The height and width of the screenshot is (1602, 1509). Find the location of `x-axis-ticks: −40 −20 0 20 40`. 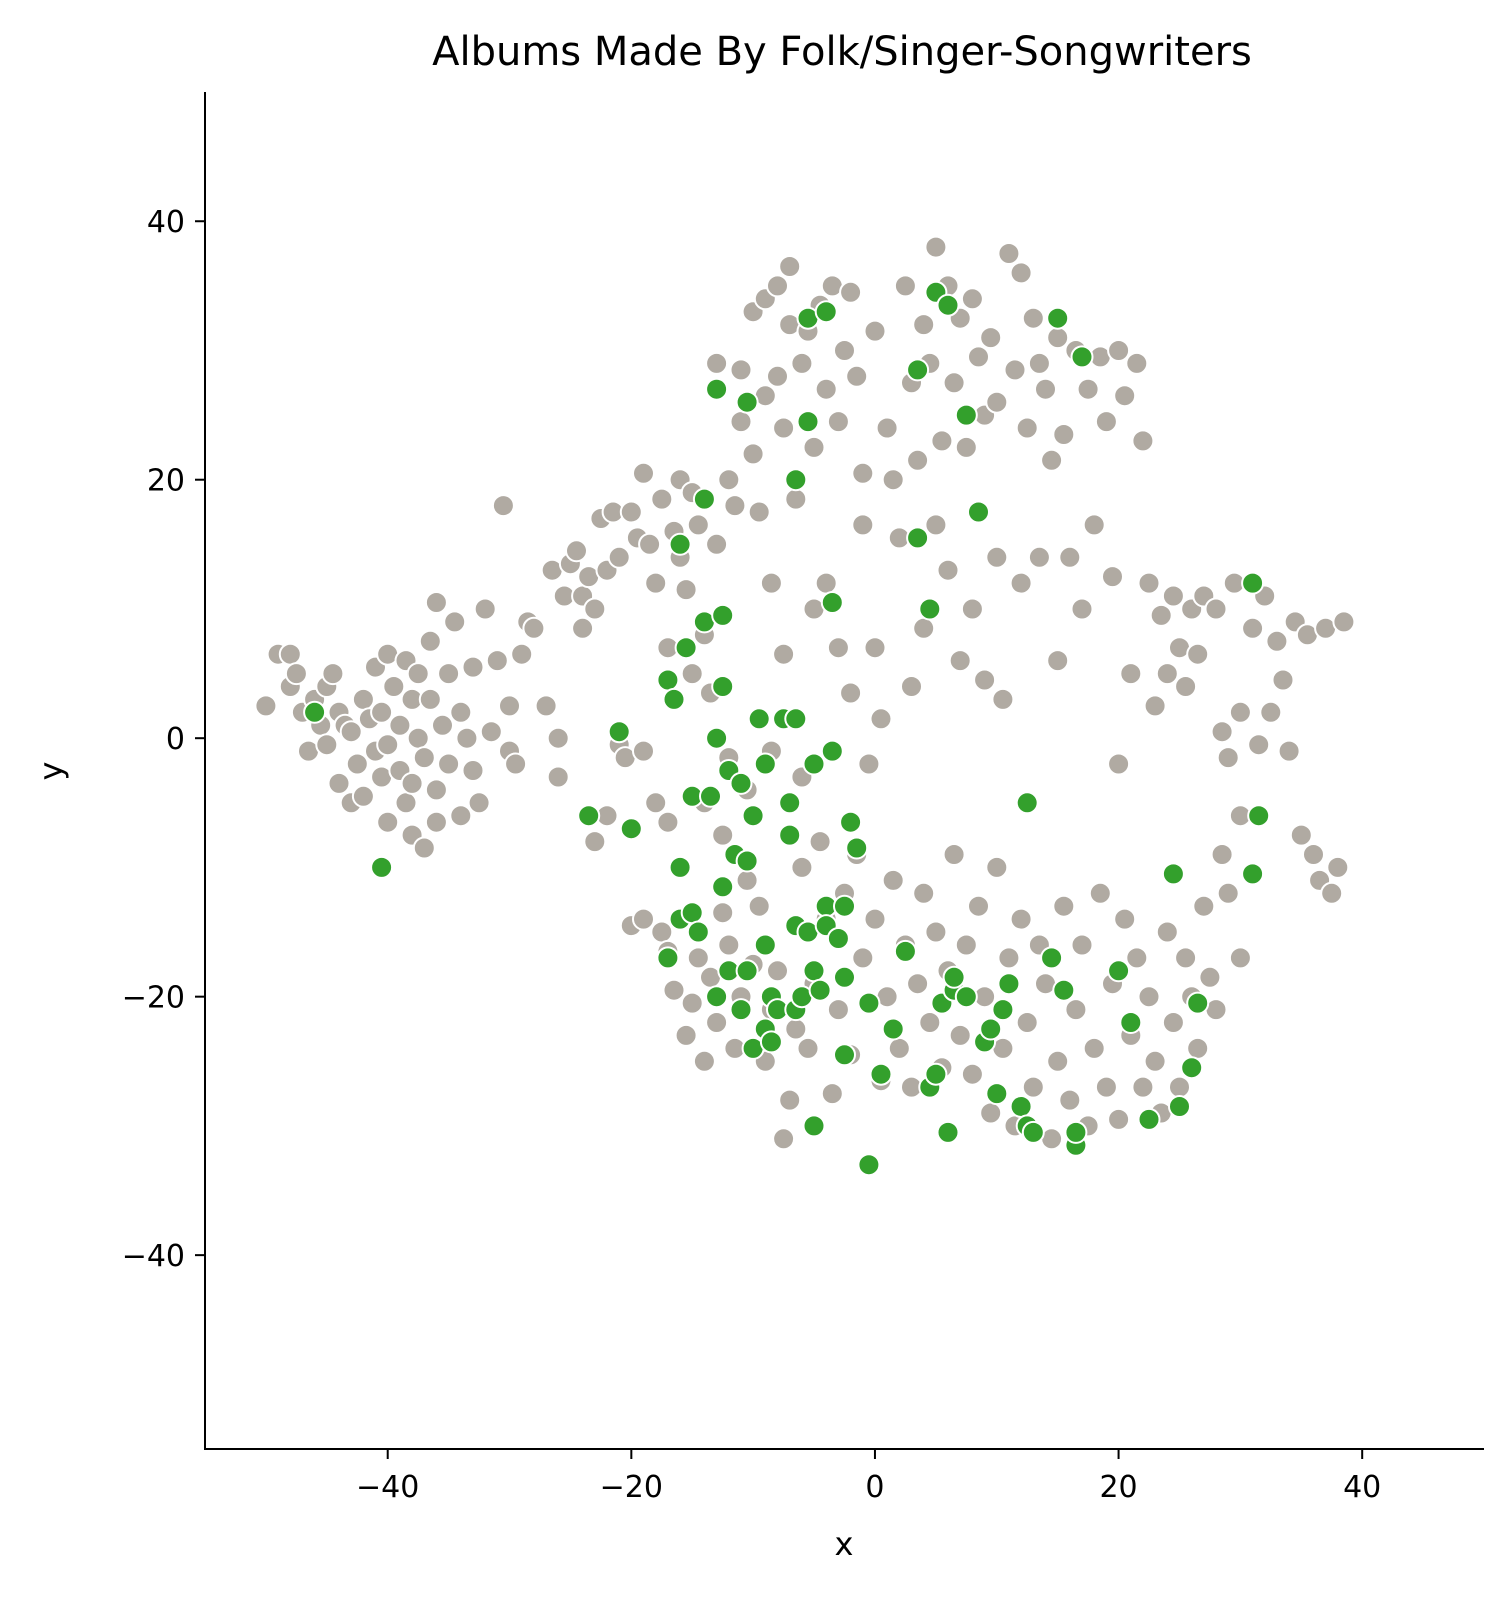

x-axis-ticks: −40 −20 0 20 40 is located at coordinates (868, 1477).